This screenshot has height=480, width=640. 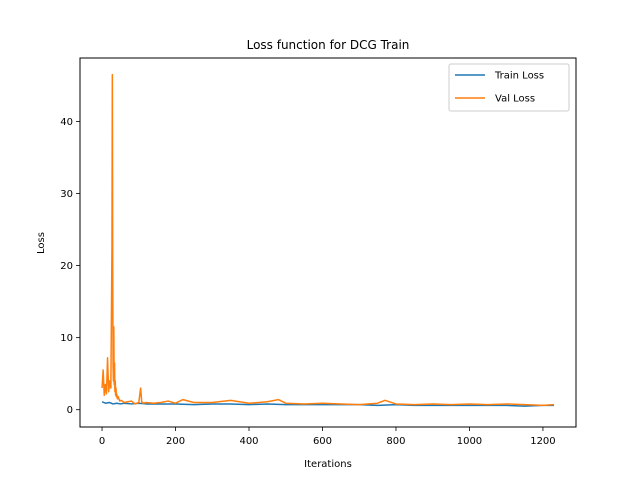 What do you see at coordinates (175, 441) in the screenshot?
I see `x-tick-label: 200` at bounding box center [175, 441].